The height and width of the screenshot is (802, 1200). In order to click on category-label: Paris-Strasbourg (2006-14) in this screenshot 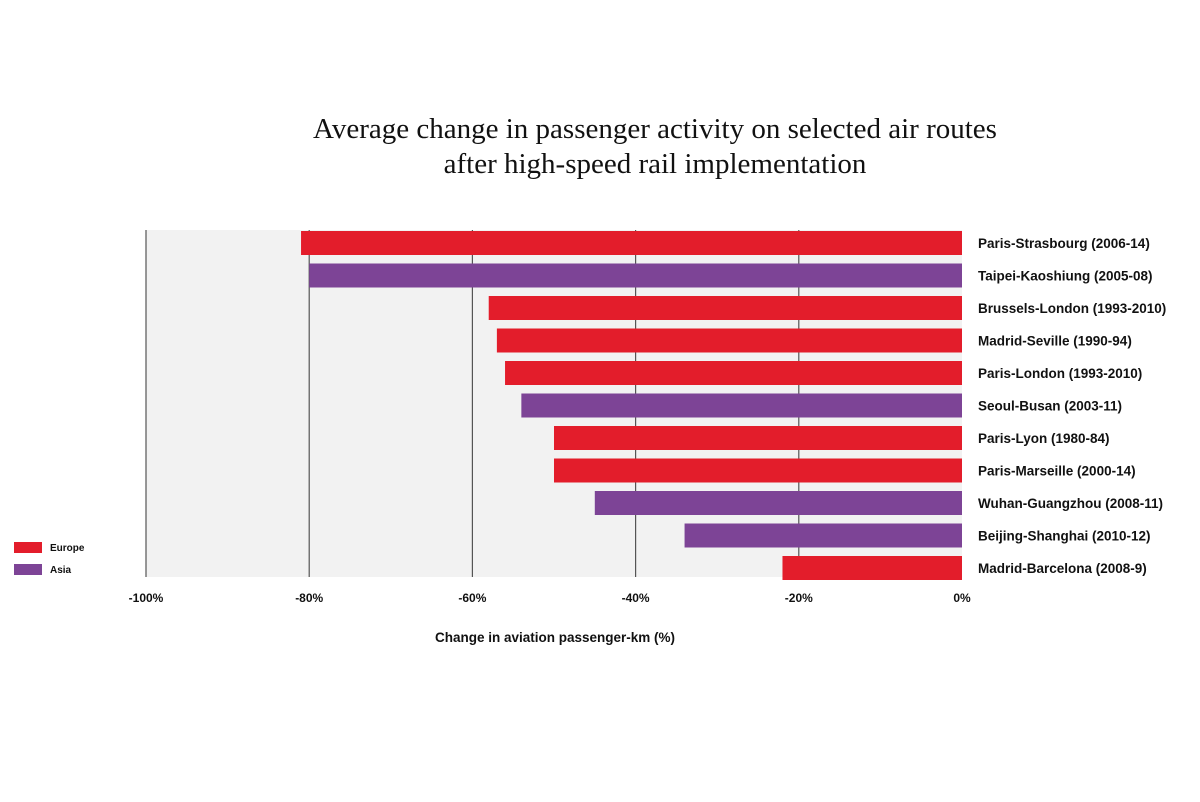, I will do `click(1064, 243)`.